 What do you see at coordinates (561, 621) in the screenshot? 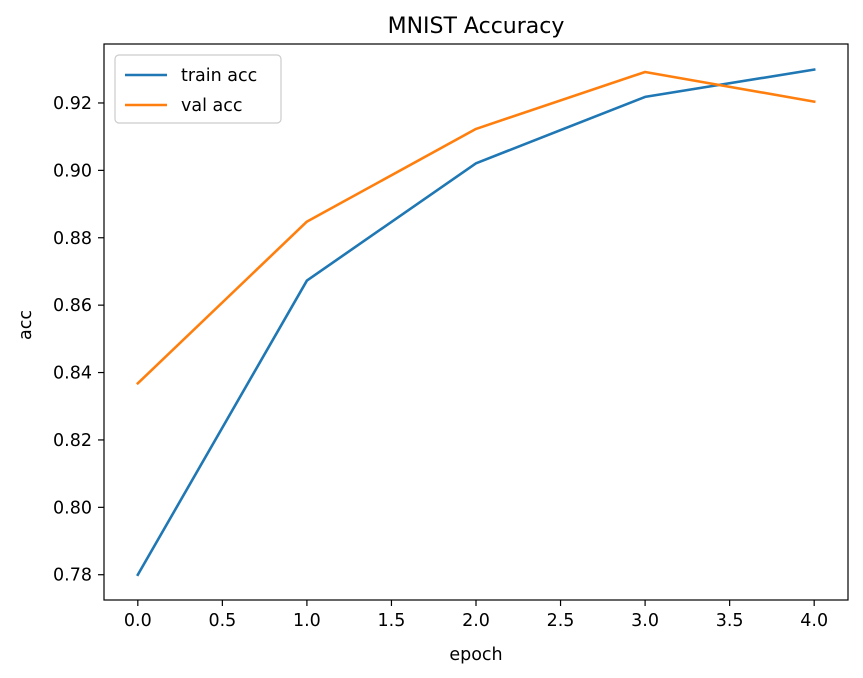
I see `x-tick-label: 2.5` at bounding box center [561, 621].